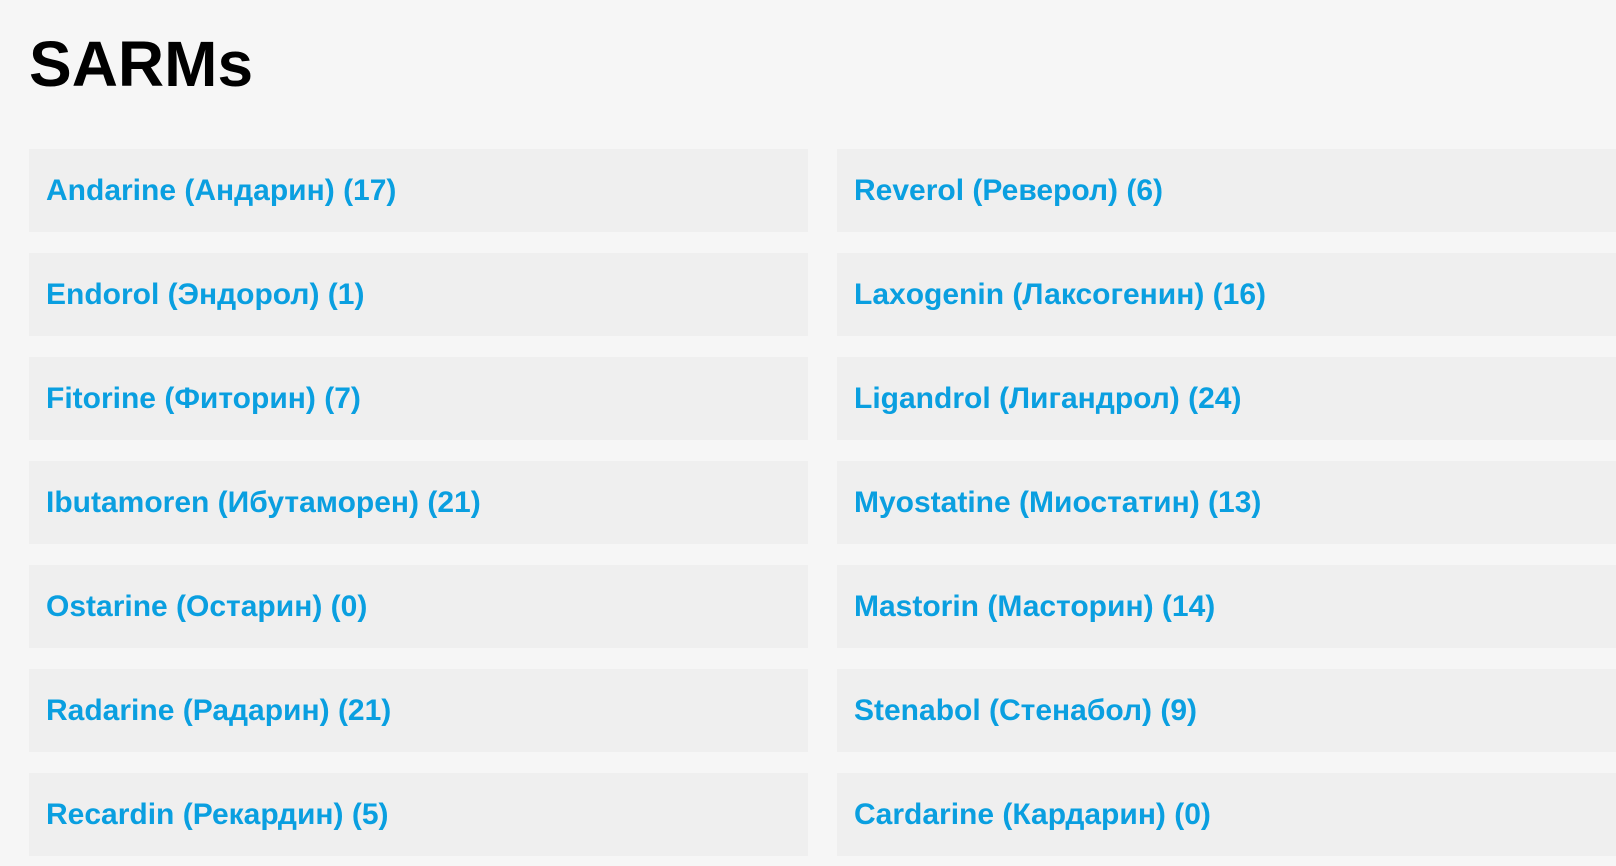  I want to click on category-link: Ligandrol (Лигандрол) (24), so click(1226, 398).